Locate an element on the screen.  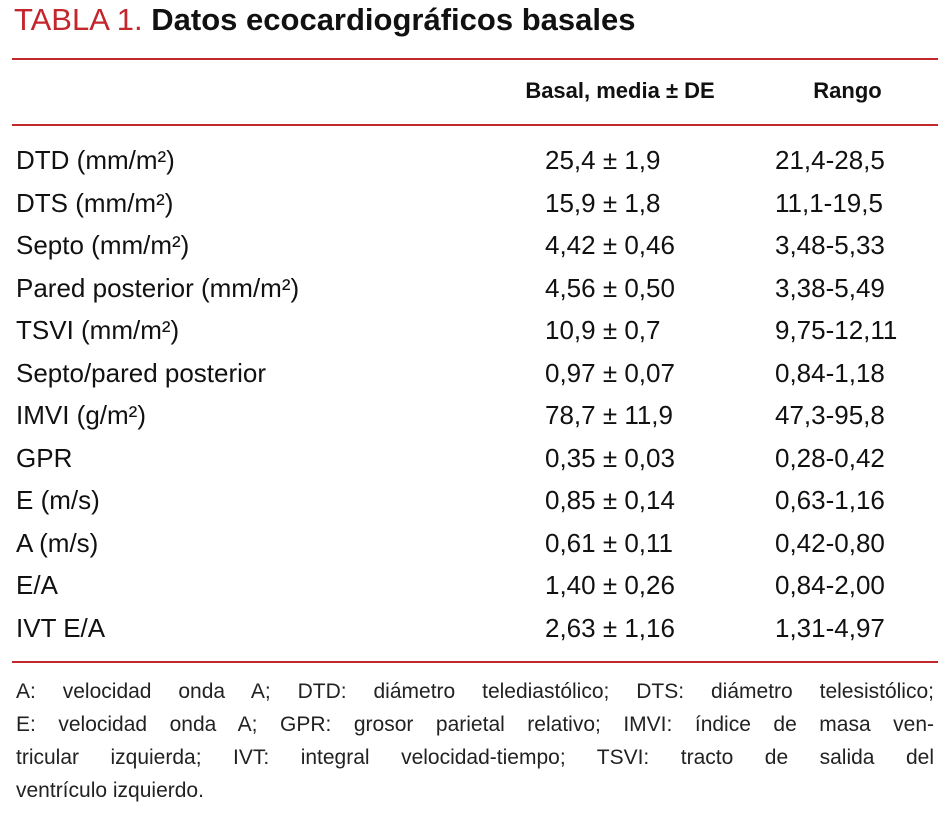
column-header: Basal, media ± DE is located at coordinates (620, 90).